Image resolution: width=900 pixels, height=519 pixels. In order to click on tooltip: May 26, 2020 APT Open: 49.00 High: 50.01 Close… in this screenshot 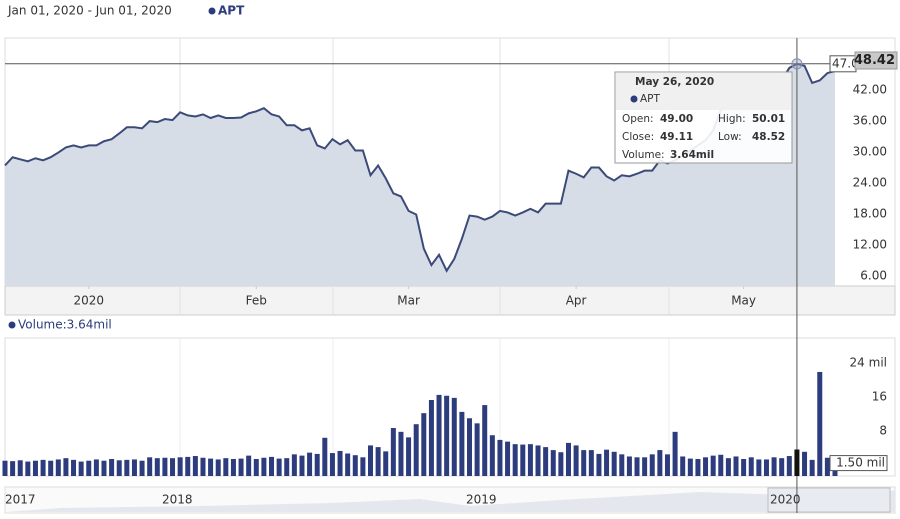, I will do `click(703, 117)`.